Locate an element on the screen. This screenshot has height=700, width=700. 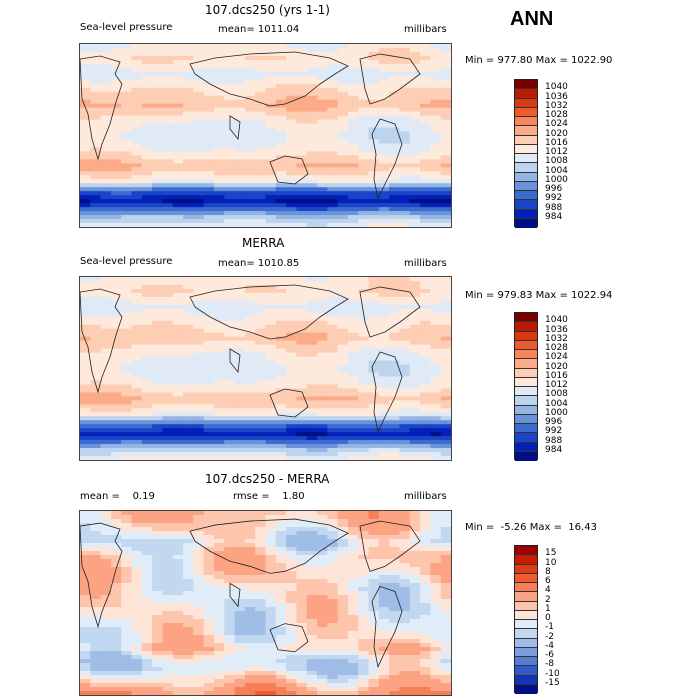
colorbar-tick-label: 988 is located at coordinates (554, 207).